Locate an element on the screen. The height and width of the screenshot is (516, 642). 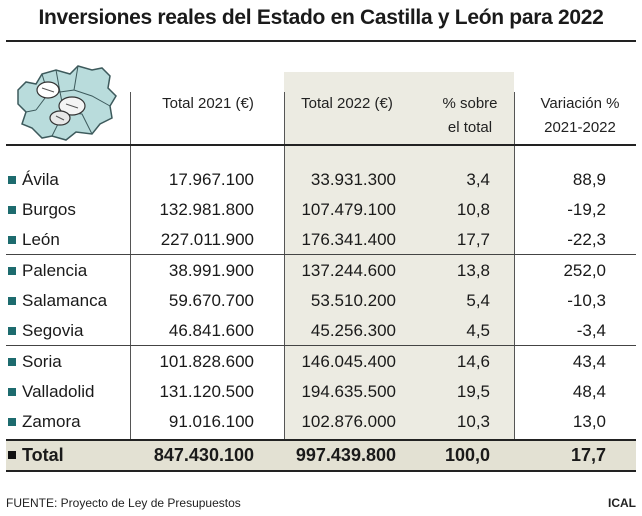
total-2021-cell: 132.981.800 is located at coordinates (206, 209).